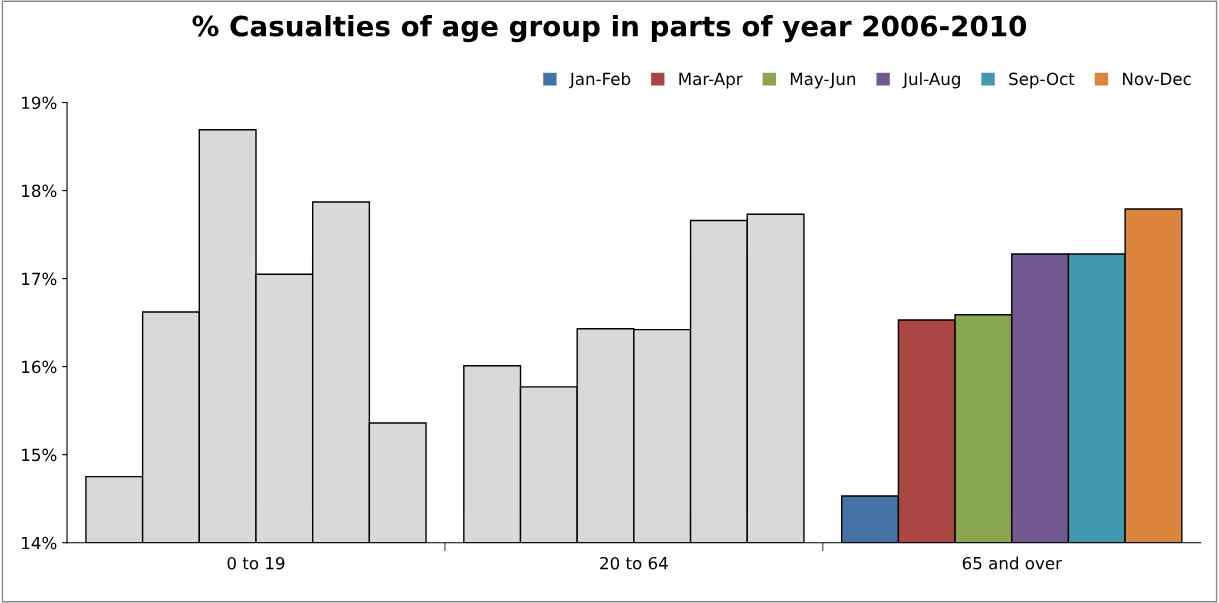  What do you see at coordinates (823, 80) in the screenshot?
I see `legend-label: May-Jun` at bounding box center [823, 80].